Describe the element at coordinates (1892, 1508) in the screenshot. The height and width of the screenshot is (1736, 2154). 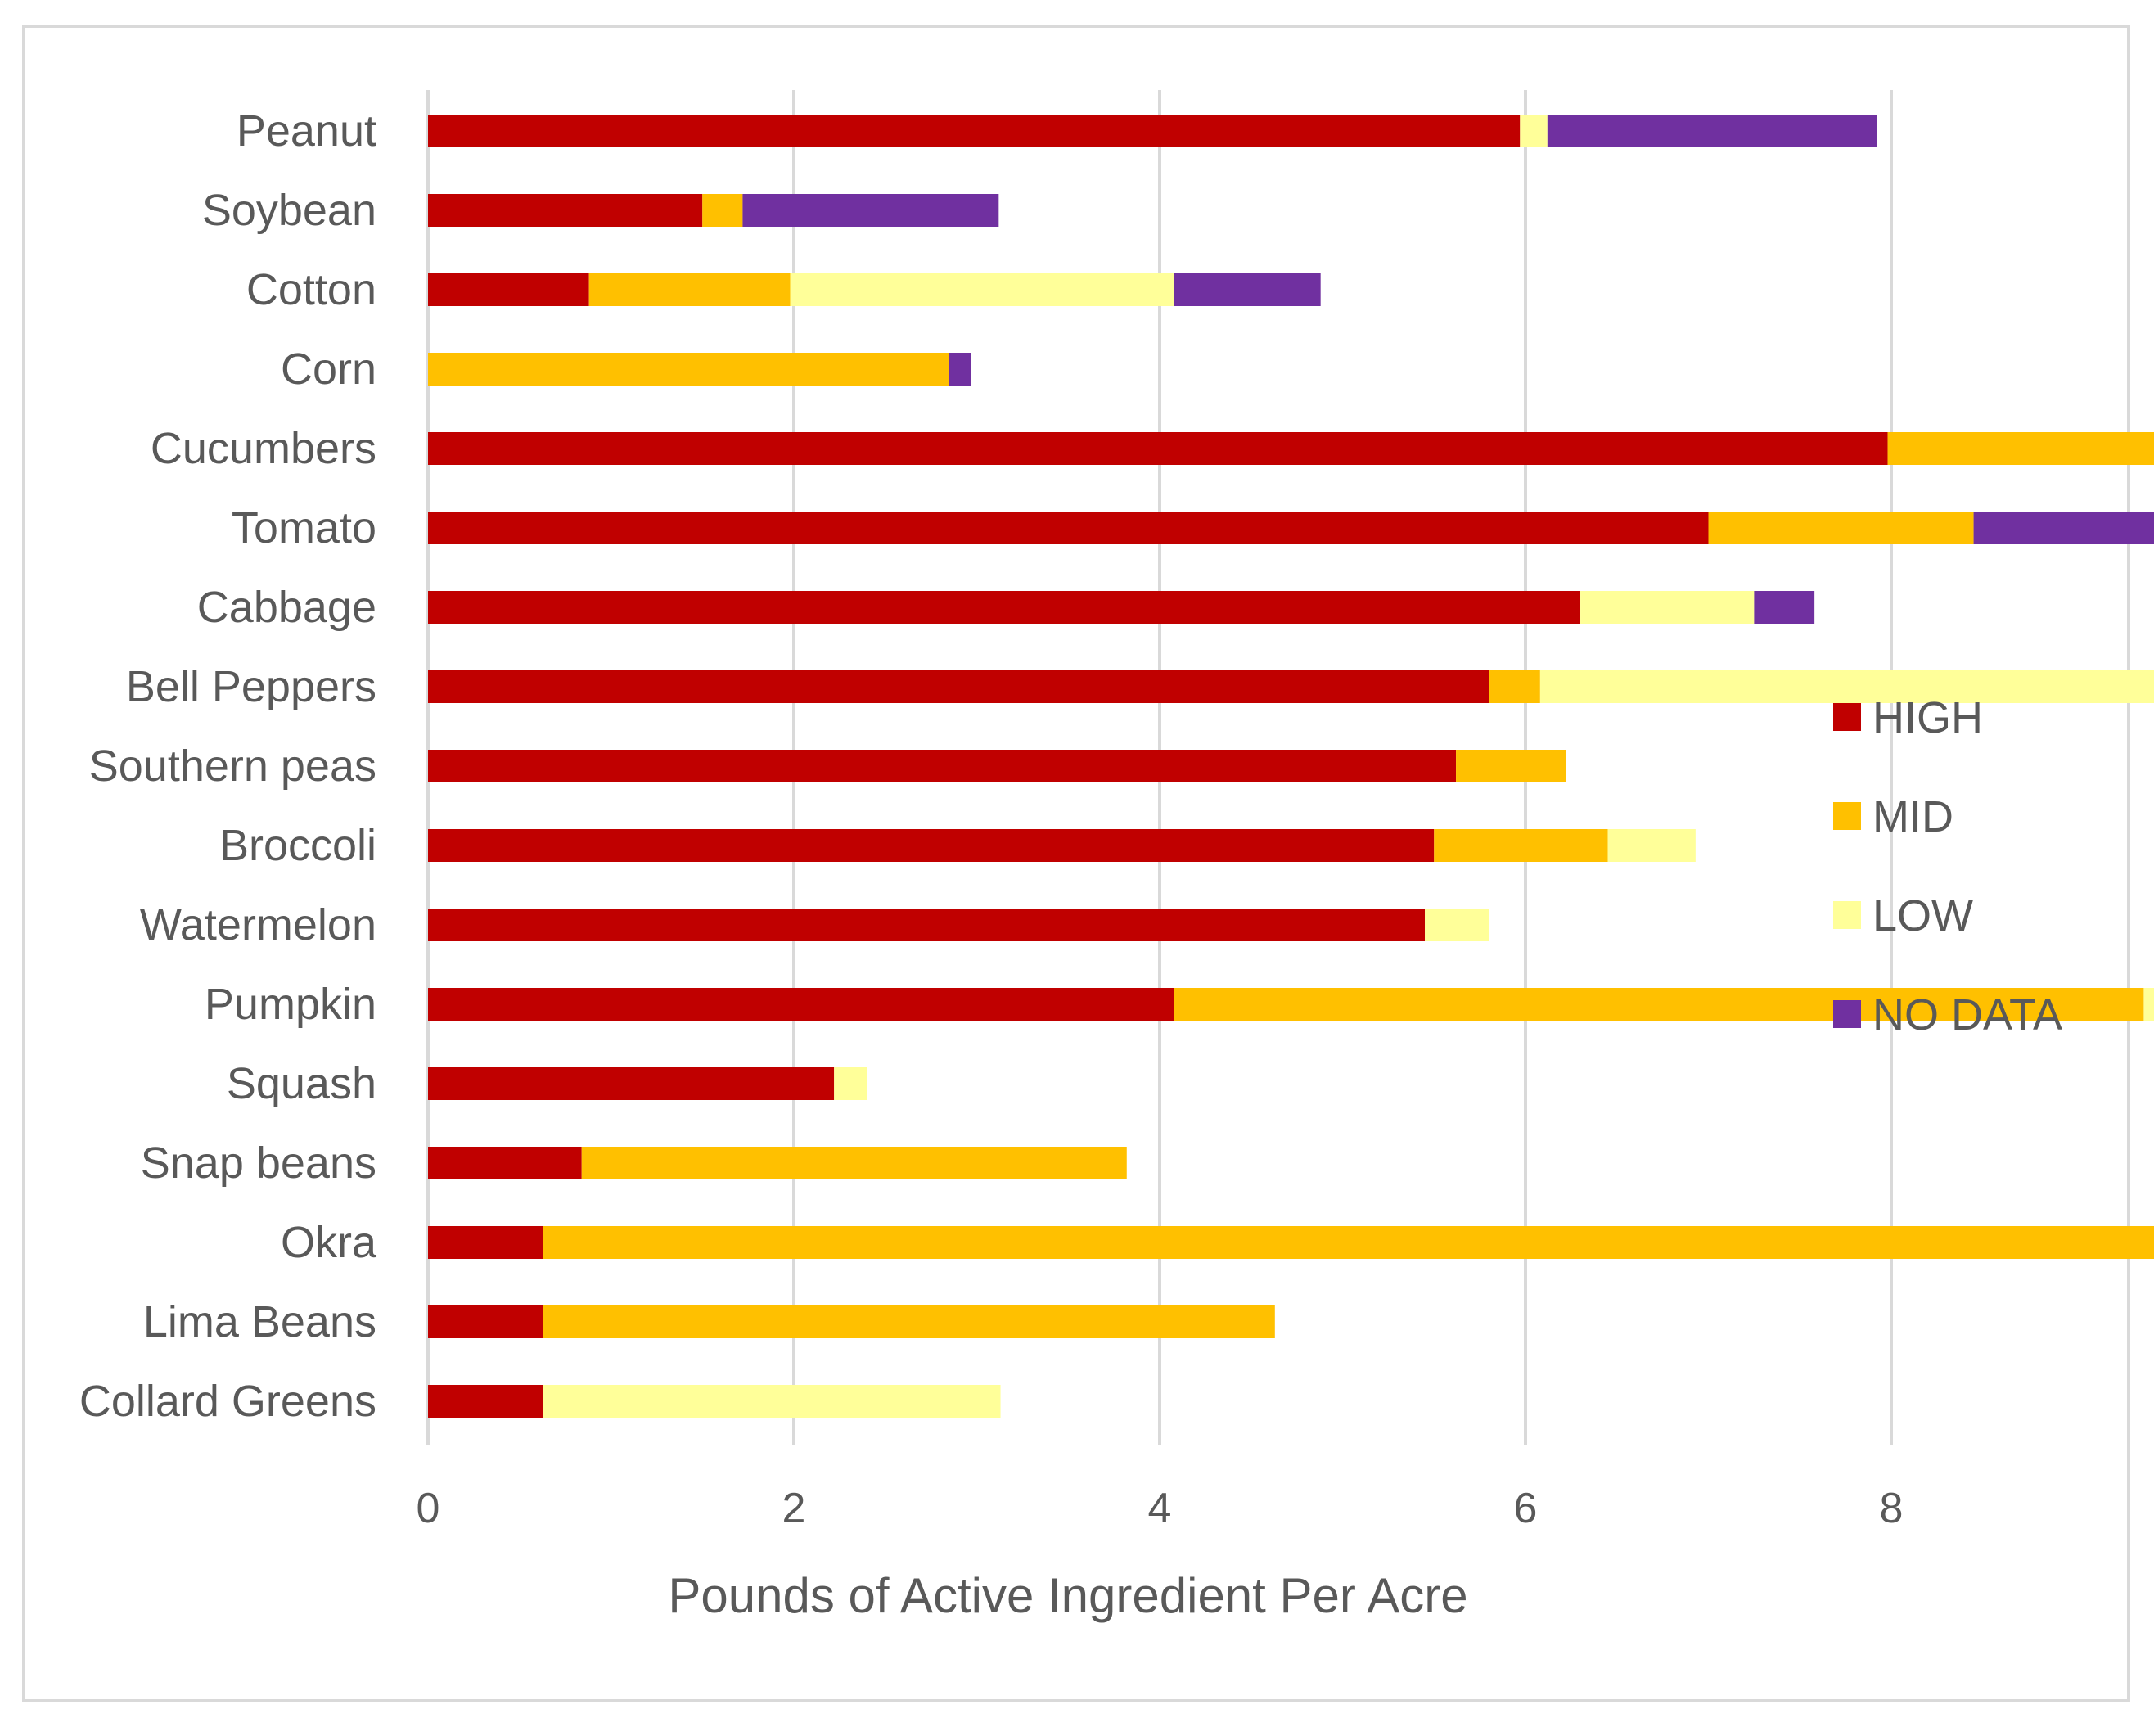
I see `x-tick-label: 8` at that location.